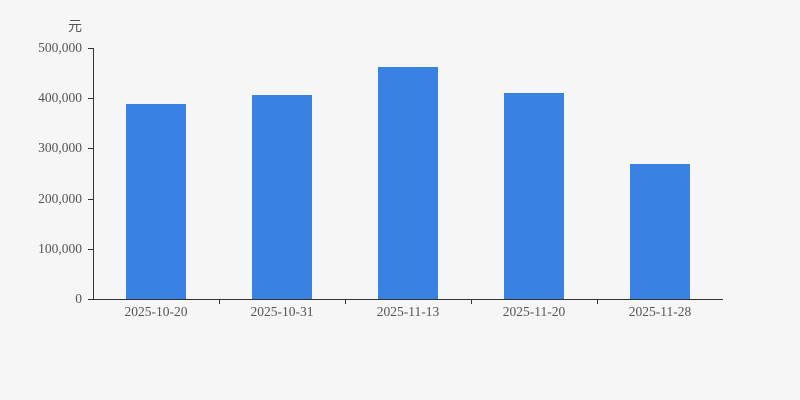 The image size is (800, 400). What do you see at coordinates (75, 27) in the screenshot?
I see `y-axis-unit-label: 元` at bounding box center [75, 27].